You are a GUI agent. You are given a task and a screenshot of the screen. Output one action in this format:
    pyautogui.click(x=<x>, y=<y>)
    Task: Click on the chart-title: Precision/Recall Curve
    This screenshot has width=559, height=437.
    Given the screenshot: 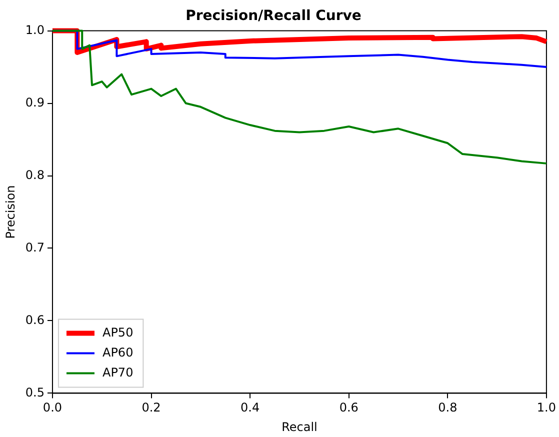 What is the action you would take?
    pyautogui.click(x=274, y=16)
    